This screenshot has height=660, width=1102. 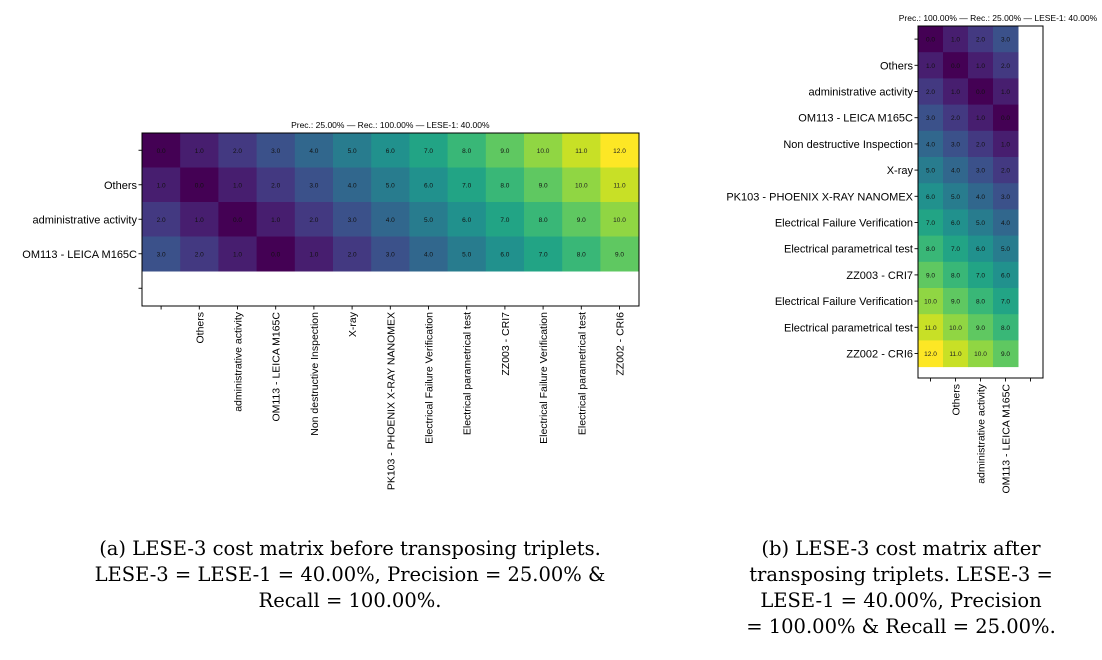 I want to click on col-tick-label: Electrical parametrical test, so click(x=468, y=373).